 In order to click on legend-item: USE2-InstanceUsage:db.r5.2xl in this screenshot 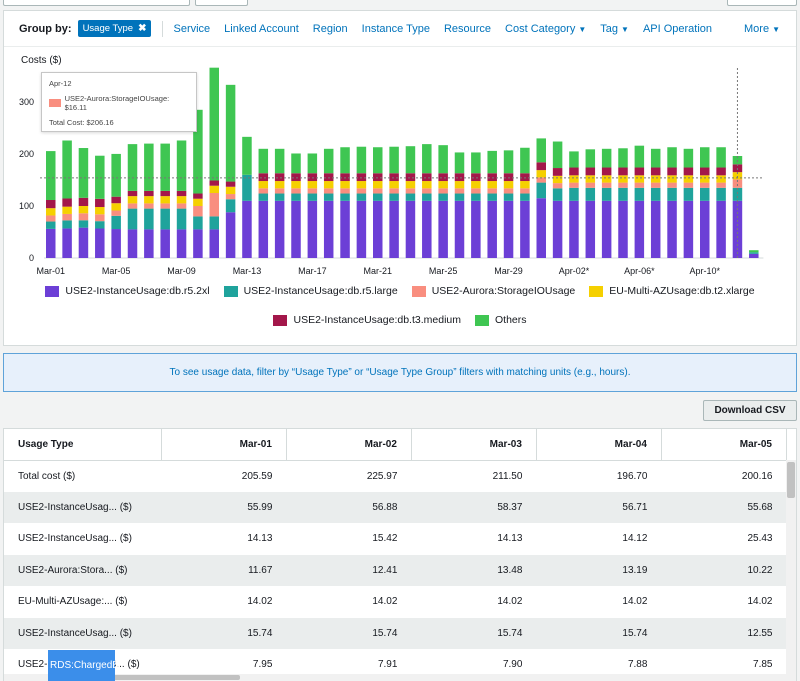, I will do `click(127, 291)`.